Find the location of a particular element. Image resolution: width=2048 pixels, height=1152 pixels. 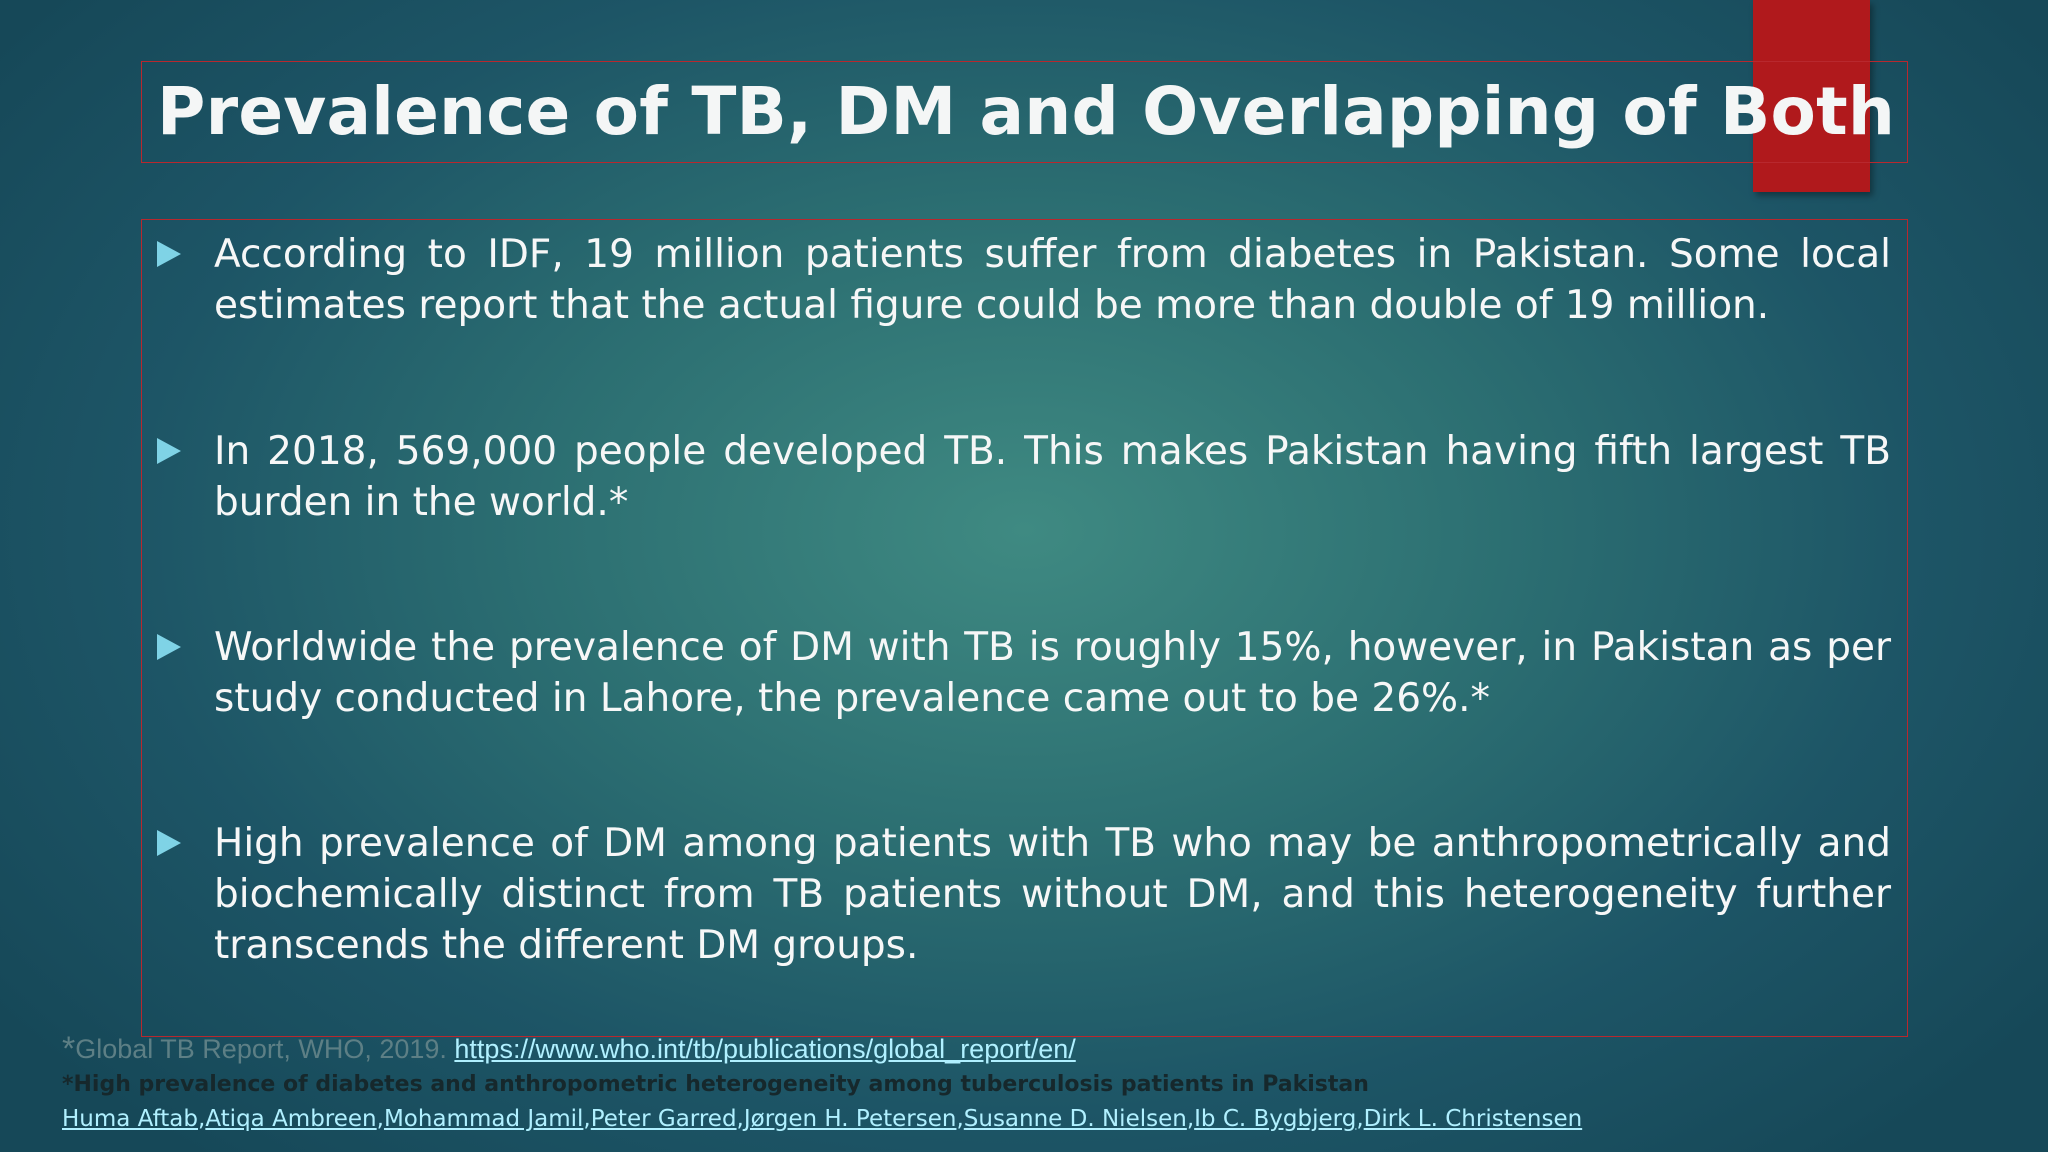

author-link: Atiqa Ambreen is located at coordinates (291, 1119).